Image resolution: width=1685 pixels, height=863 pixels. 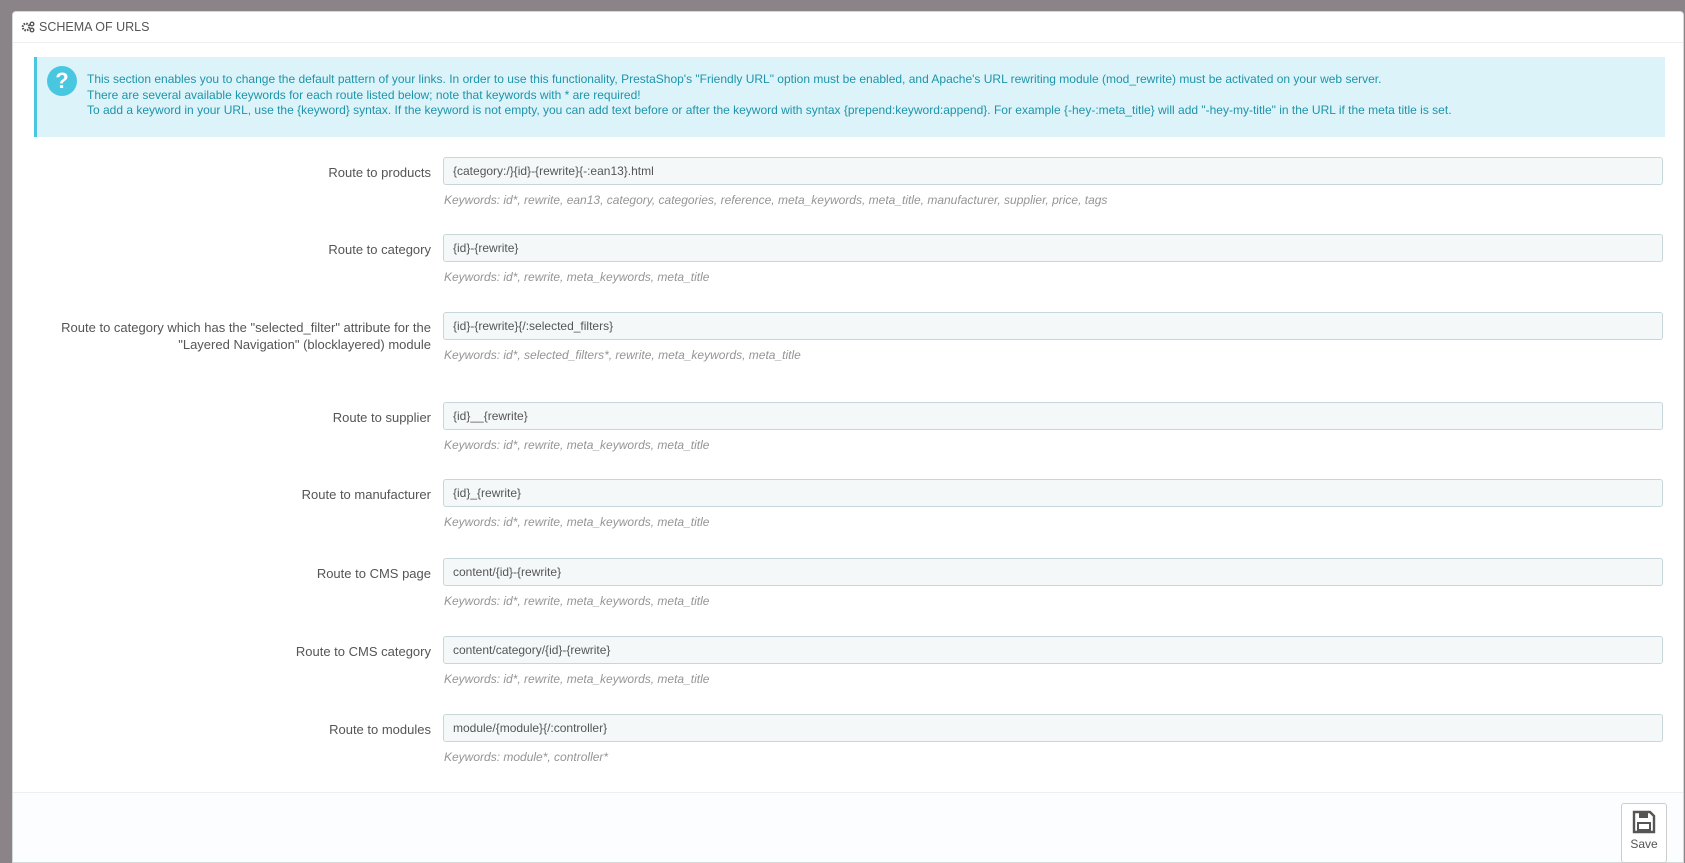 What do you see at coordinates (1053, 326) in the screenshot?
I see `route-input: {id}-{rewrite}{/:selected_filters}` at bounding box center [1053, 326].